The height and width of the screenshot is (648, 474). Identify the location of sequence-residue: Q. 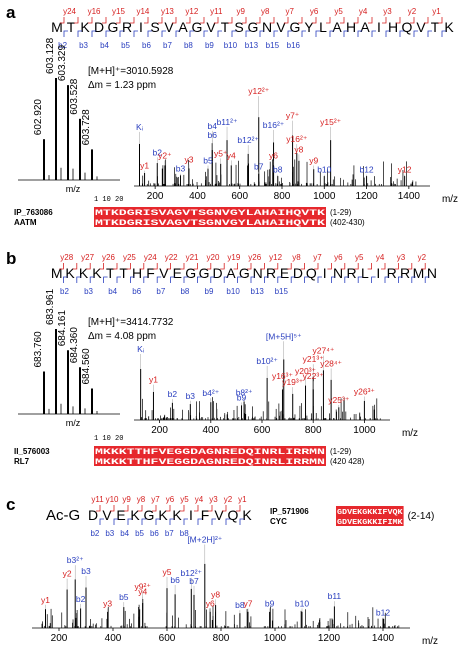
(407, 27).